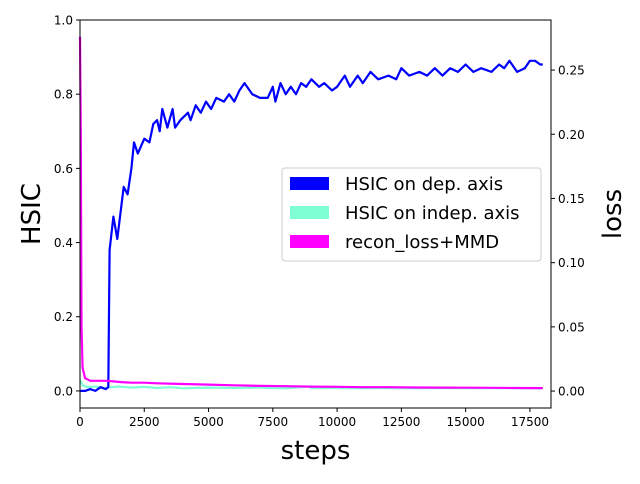  Describe the element at coordinates (63, 169) in the screenshot. I see `y-tick-label-left: 0.6` at that location.